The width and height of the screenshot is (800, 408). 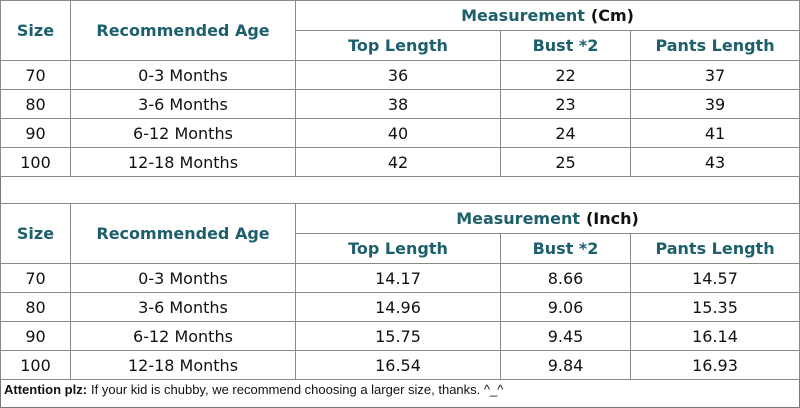 I want to click on cell: 23, so click(x=565, y=104).